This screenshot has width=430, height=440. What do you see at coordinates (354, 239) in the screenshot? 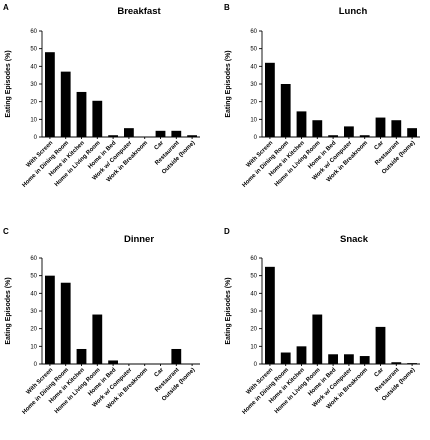
I see `chart-title: Snack` at bounding box center [354, 239].